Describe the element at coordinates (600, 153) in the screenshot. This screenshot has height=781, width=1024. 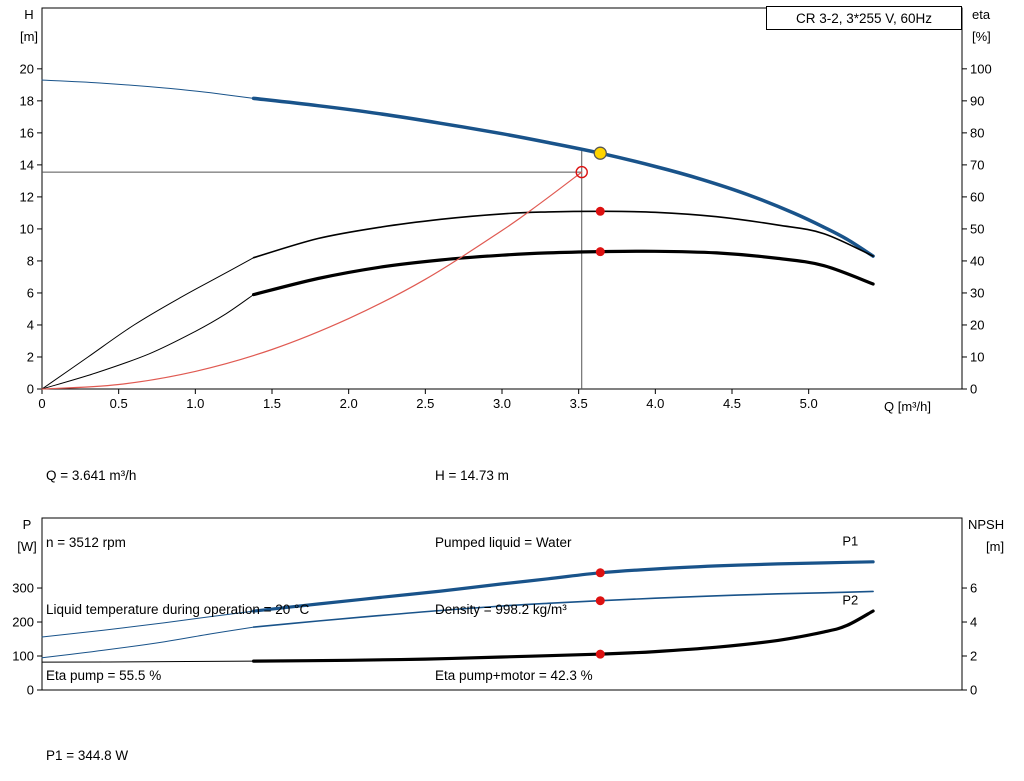
I see `duty-point` at that location.